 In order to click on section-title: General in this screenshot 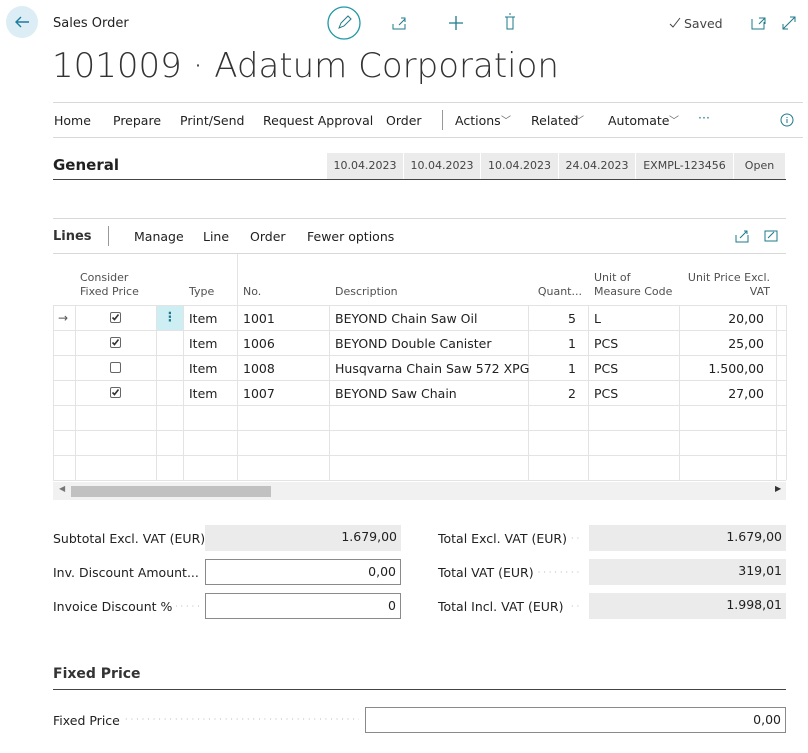, I will do `click(86, 165)`.